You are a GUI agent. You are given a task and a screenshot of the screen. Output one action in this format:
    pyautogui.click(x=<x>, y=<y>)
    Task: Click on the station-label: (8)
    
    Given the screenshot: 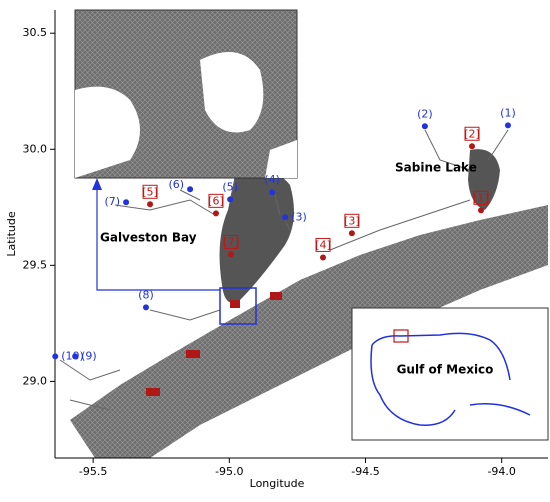 What is the action you would take?
    pyautogui.click(x=146, y=294)
    